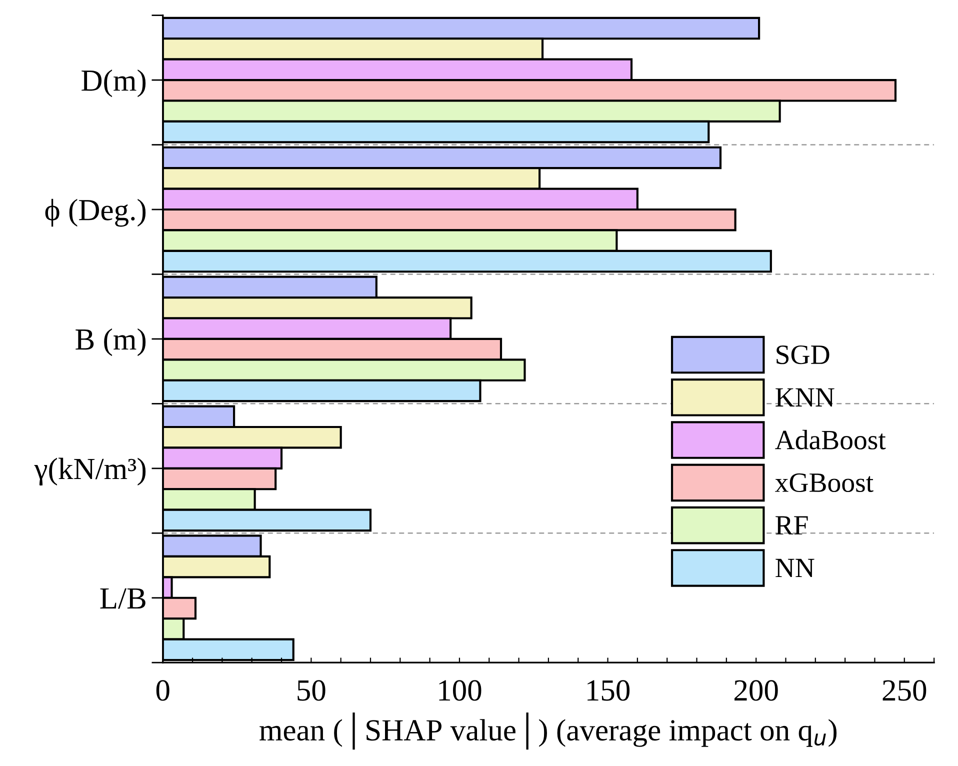 This screenshot has width=958, height=766. I want to click on y-tick-label: D(m), so click(114, 83).